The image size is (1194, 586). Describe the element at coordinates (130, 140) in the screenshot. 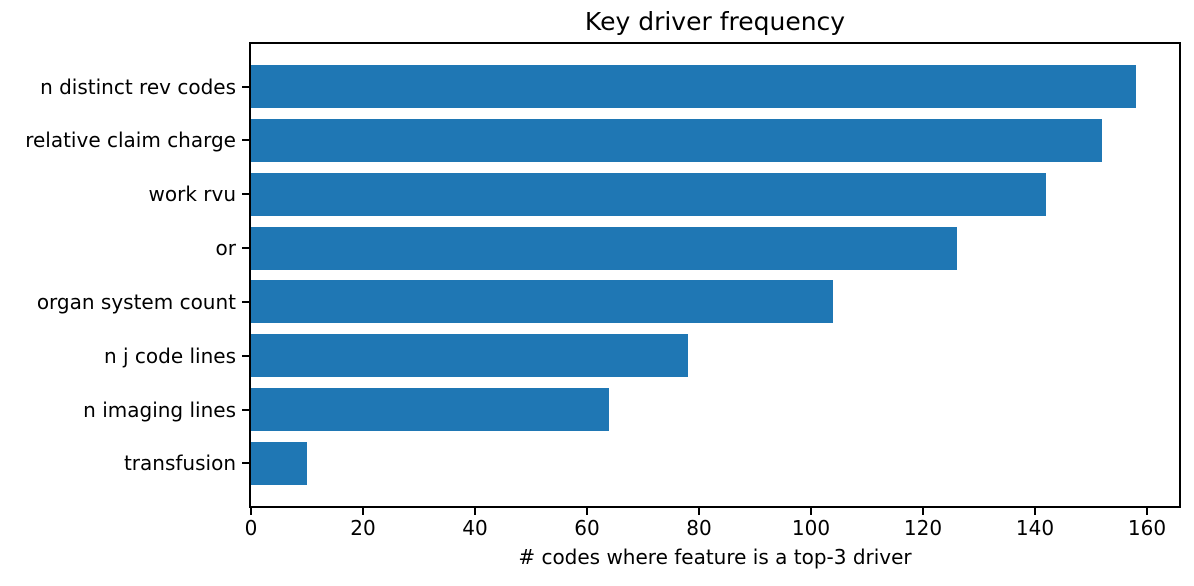

I see `y-tick-label: relative claim charge` at that location.